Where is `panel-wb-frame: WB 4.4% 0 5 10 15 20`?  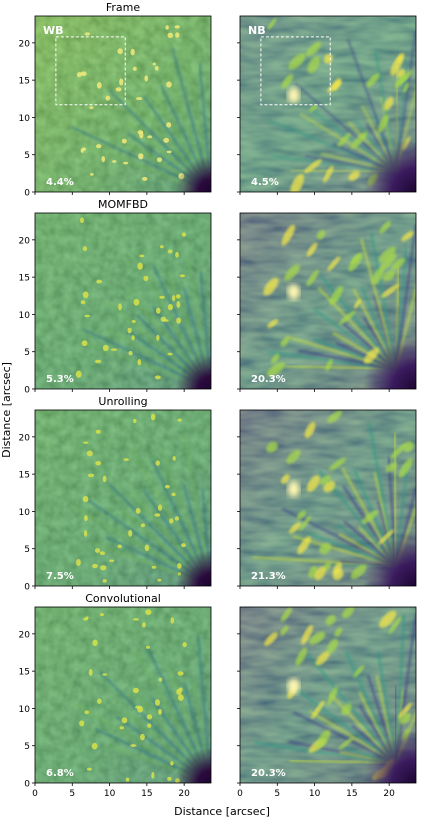 panel-wb-frame: WB 4.4% 0 5 10 15 20 is located at coordinates (115, 107).